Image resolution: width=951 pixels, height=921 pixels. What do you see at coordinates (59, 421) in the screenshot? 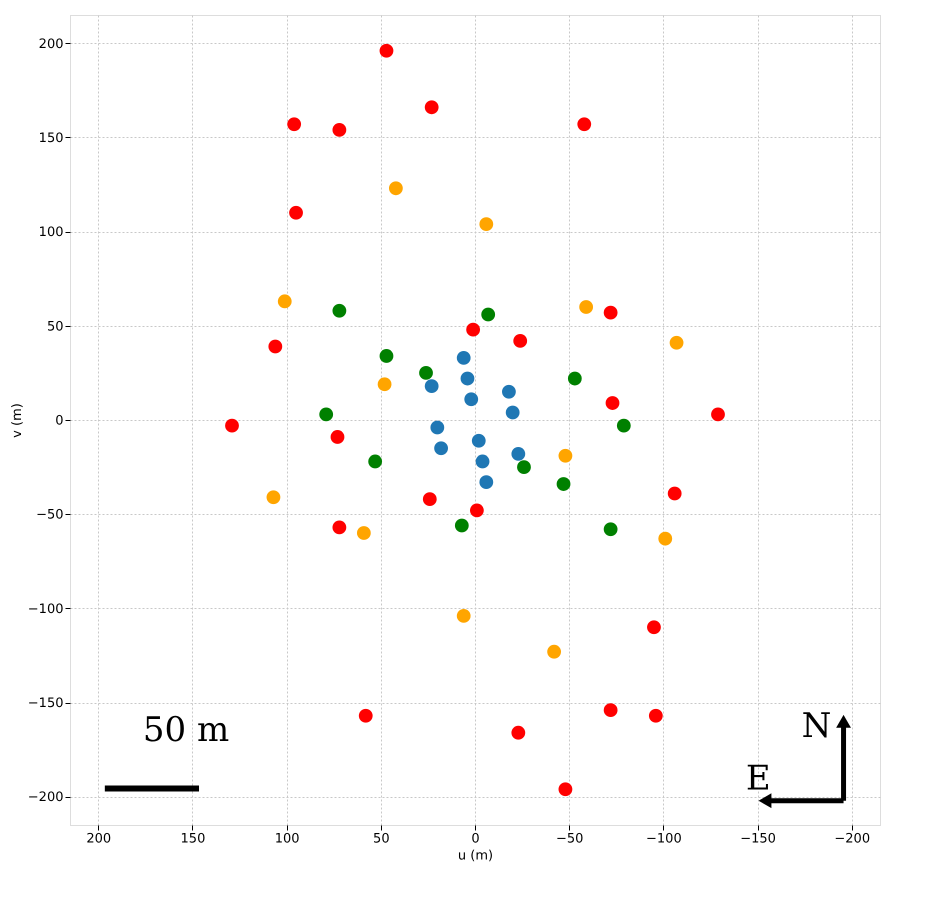
I see `y-tick-label: 0` at bounding box center [59, 421].